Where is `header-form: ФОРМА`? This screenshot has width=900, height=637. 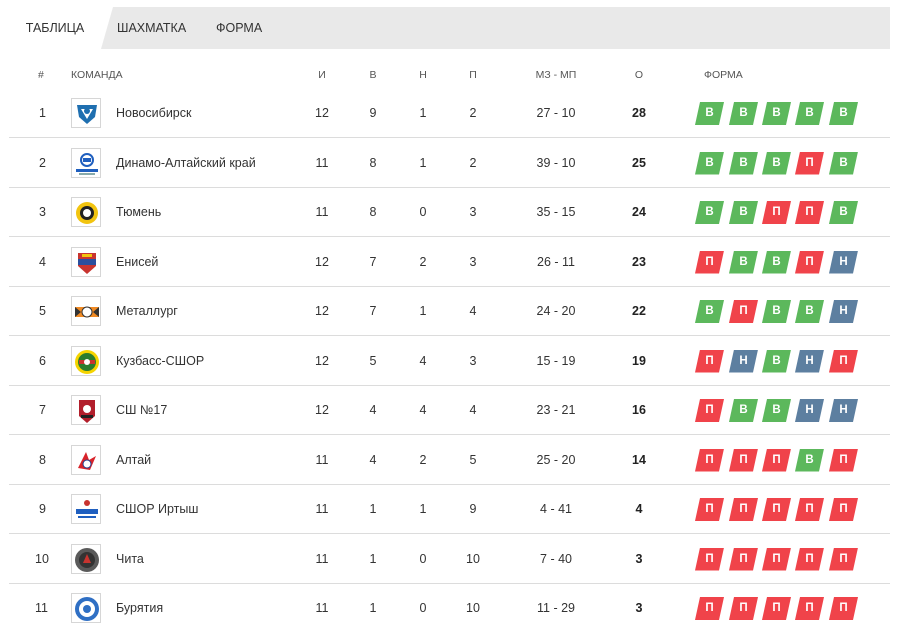 header-form: ФОРМА is located at coordinates (723, 75).